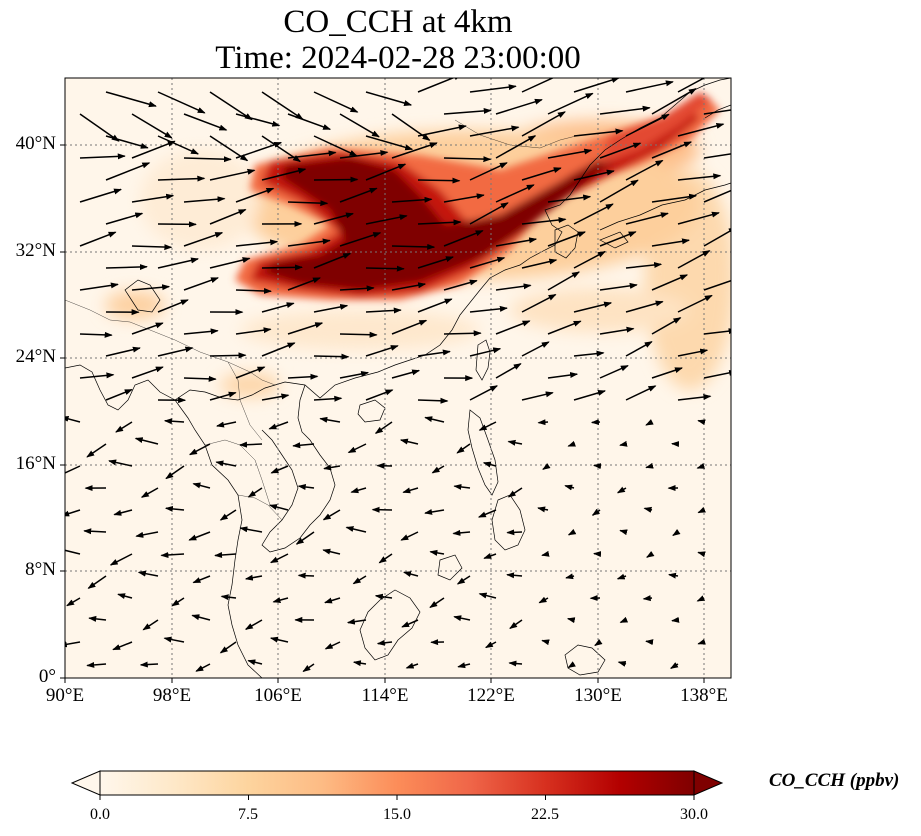 This screenshot has height=836, width=921. What do you see at coordinates (100, 814) in the screenshot?
I see `colorbar-tick-0: 0.0` at bounding box center [100, 814].